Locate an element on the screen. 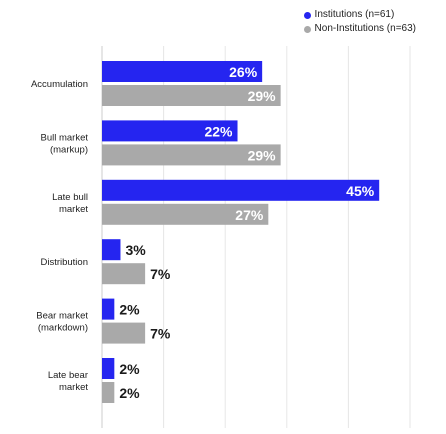 This screenshot has height=434, width=446. legend-item-non-institutions: Non-Institutions (n=63) is located at coordinates (359, 29).